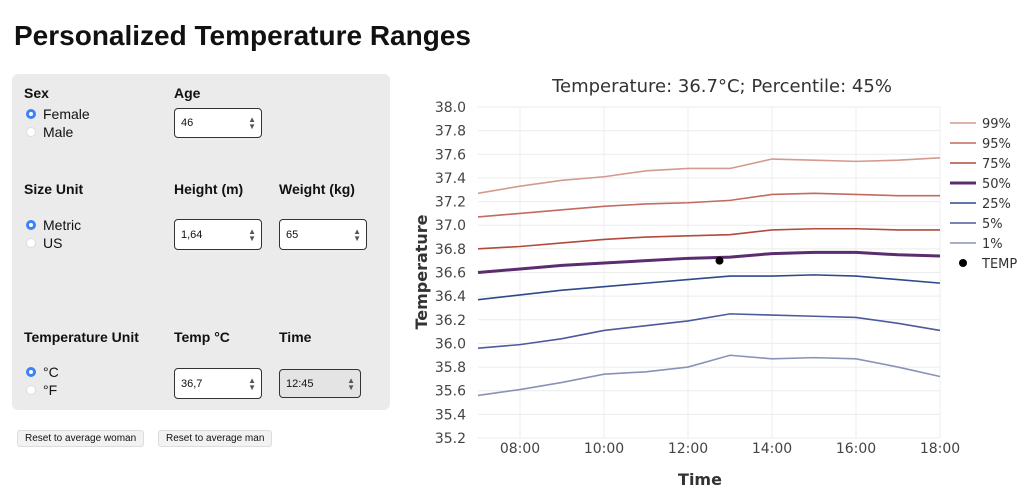 The image size is (1024, 489). What do you see at coordinates (450, 297) in the screenshot?
I see `y-tick-label: 36.4` at bounding box center [450, 297].